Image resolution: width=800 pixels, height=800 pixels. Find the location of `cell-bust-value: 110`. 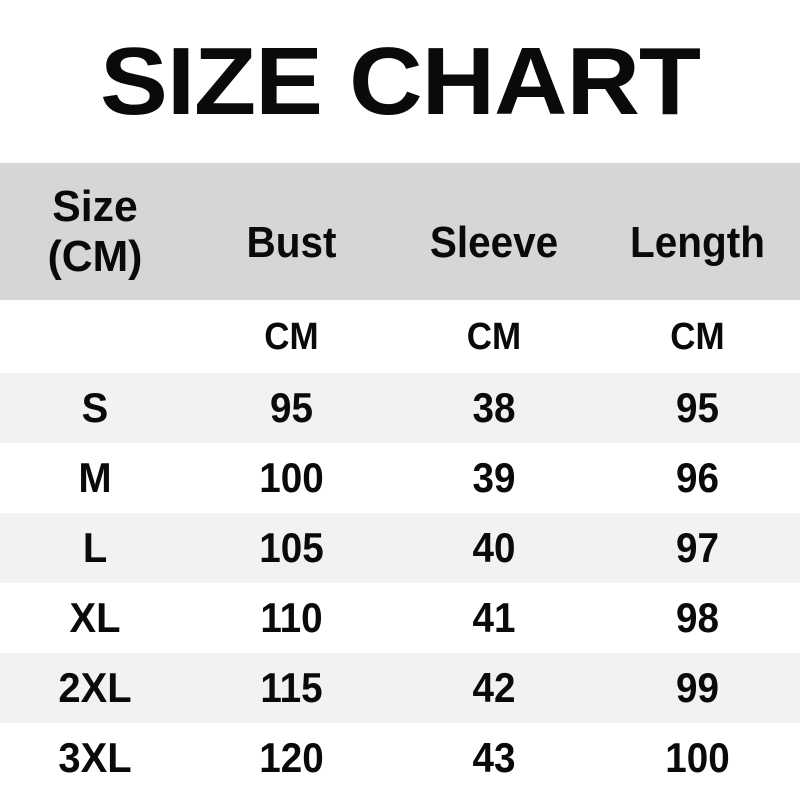

cell-bust-value: 110 is located at coordinates (291, 617).